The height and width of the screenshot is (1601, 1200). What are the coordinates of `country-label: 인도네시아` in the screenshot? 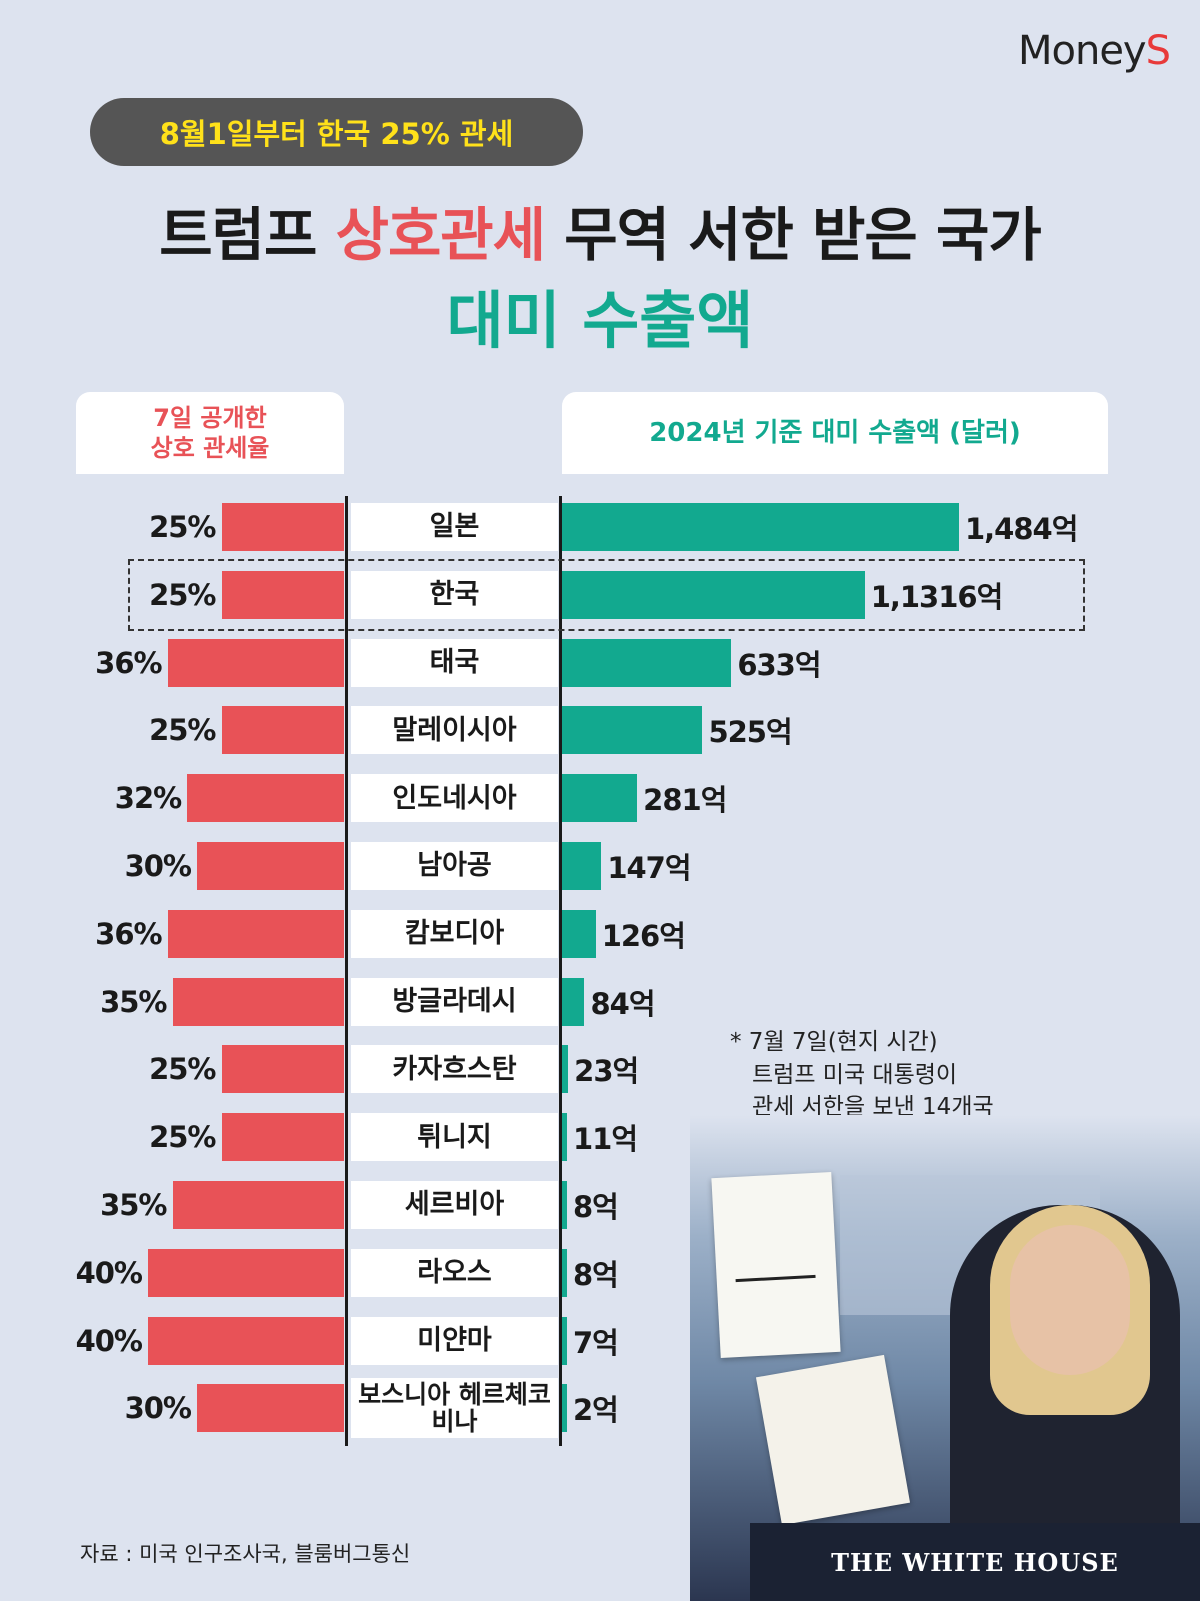 It's located at (454, 798).